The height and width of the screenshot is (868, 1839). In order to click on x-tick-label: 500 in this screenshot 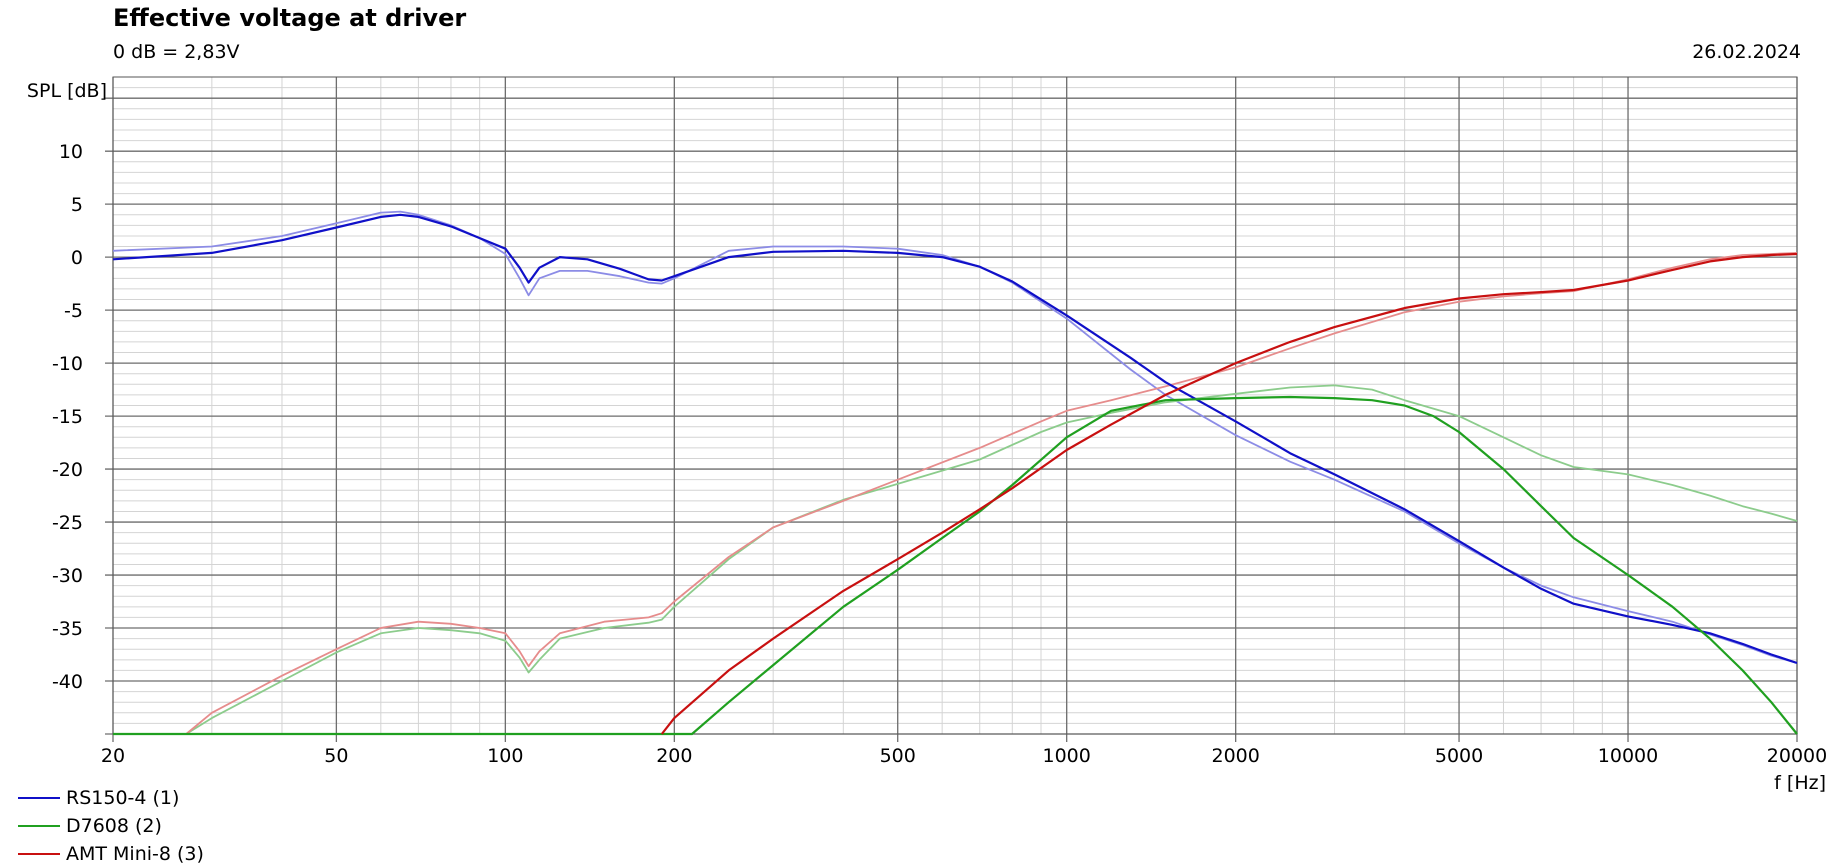, I will do `click(898, 756)`.